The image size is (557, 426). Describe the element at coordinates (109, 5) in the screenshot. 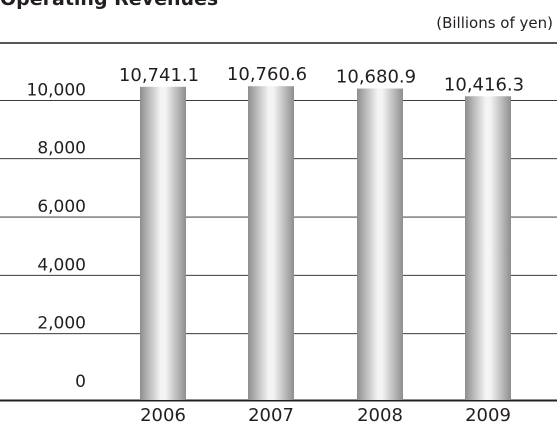

I see `chart-title: Operating Revenues` at that location.